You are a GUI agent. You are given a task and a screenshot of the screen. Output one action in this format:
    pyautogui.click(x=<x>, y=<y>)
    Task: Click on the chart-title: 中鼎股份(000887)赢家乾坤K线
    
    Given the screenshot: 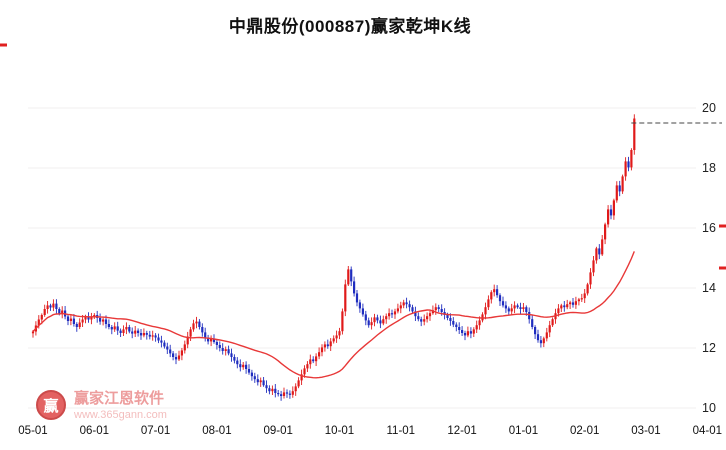 What is the action you would take?
    pyautogui.click(x=350, y=26)
    